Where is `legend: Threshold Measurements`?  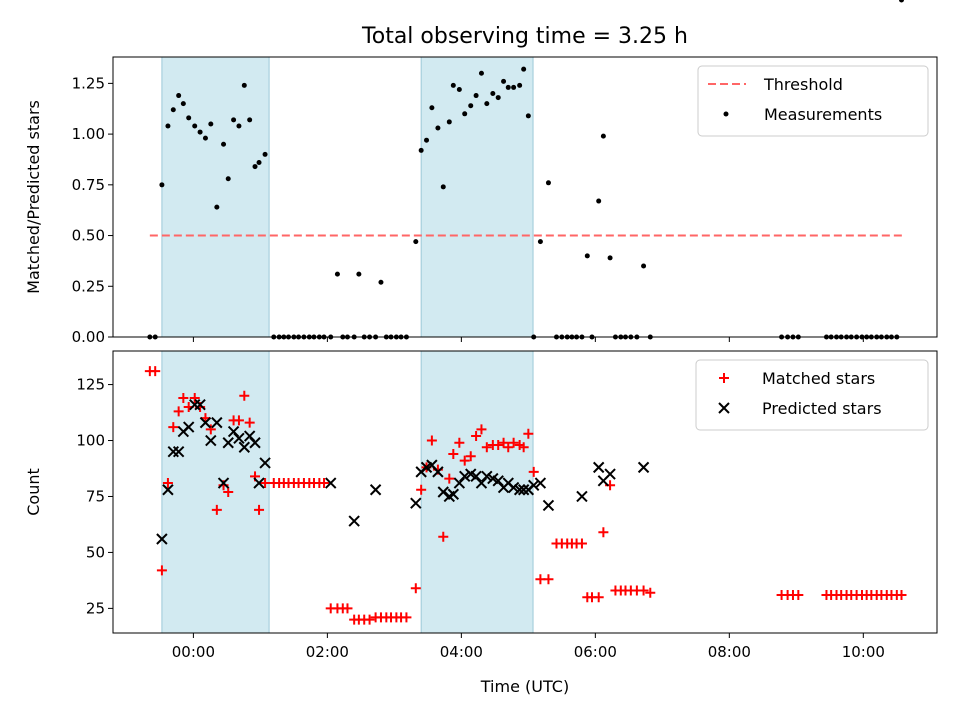
legend: Threshold Measurements is located at coordinates (813, 101).